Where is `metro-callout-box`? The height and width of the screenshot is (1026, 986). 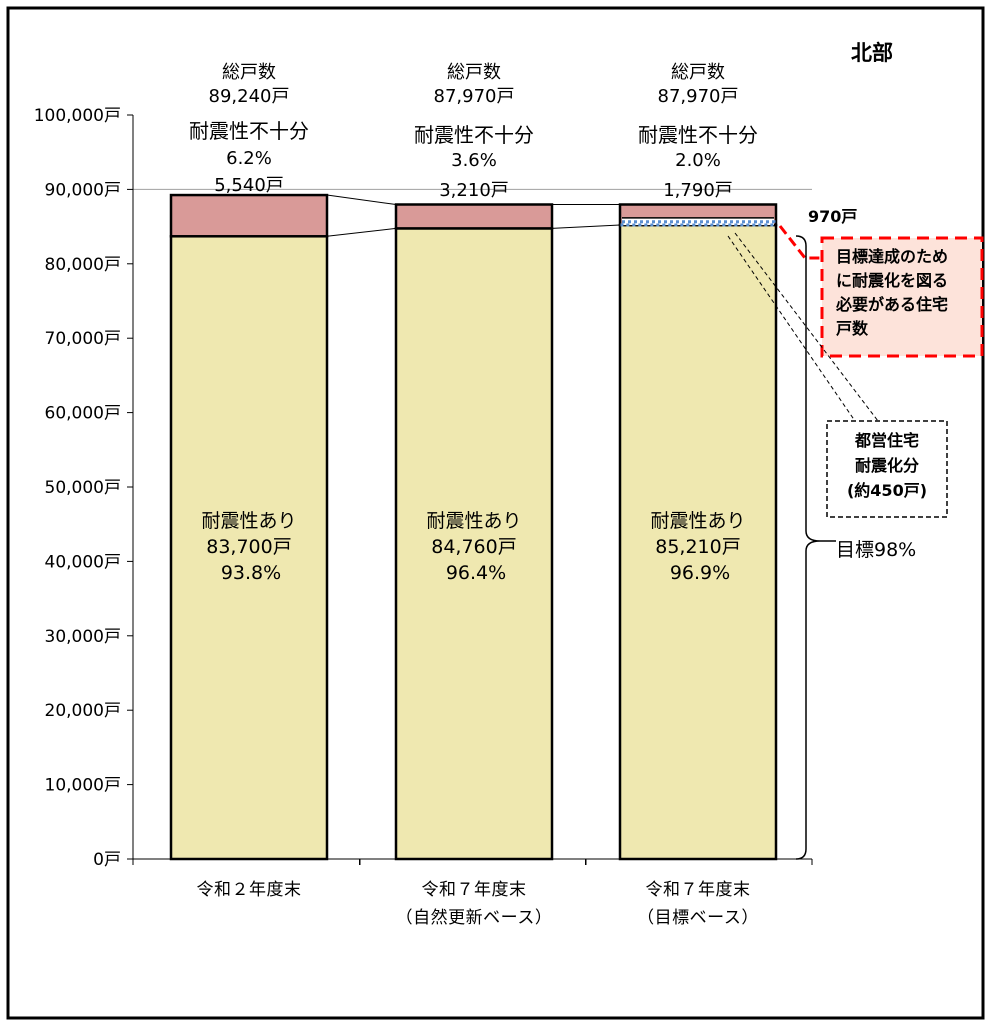
metro-callout-box is located at coordinates (887, 469).